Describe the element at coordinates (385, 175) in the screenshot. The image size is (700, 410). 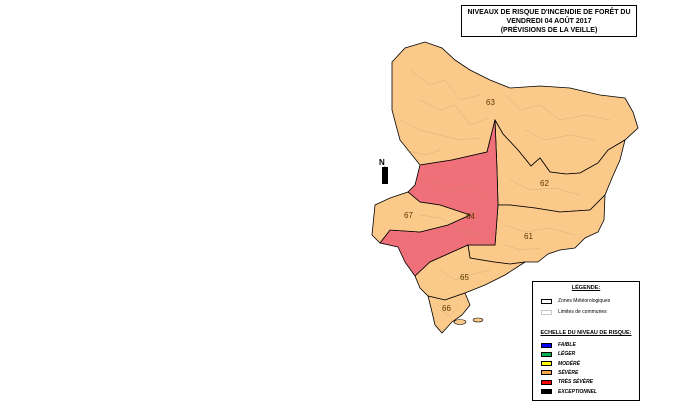
I see `north-arrow-icon` at that location.